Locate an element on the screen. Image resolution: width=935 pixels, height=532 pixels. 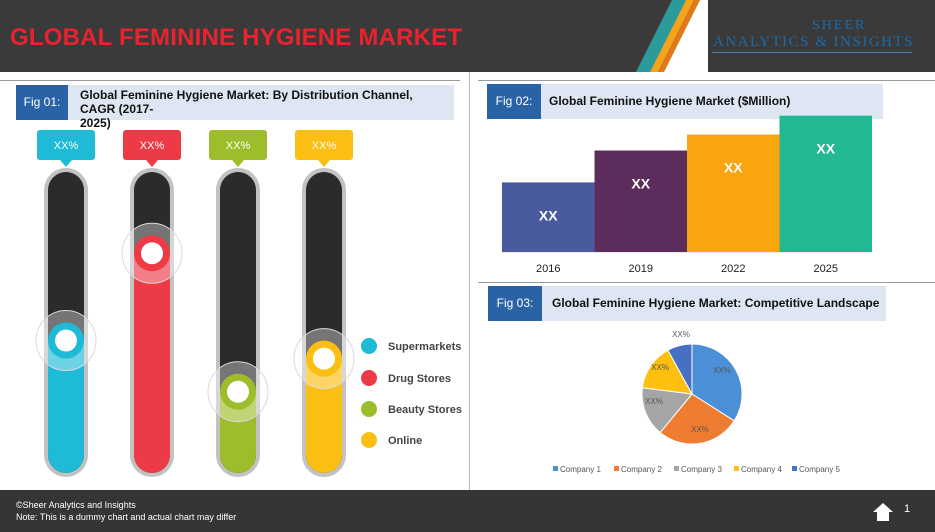
bar-2022 is located at coordinates (733, 193).